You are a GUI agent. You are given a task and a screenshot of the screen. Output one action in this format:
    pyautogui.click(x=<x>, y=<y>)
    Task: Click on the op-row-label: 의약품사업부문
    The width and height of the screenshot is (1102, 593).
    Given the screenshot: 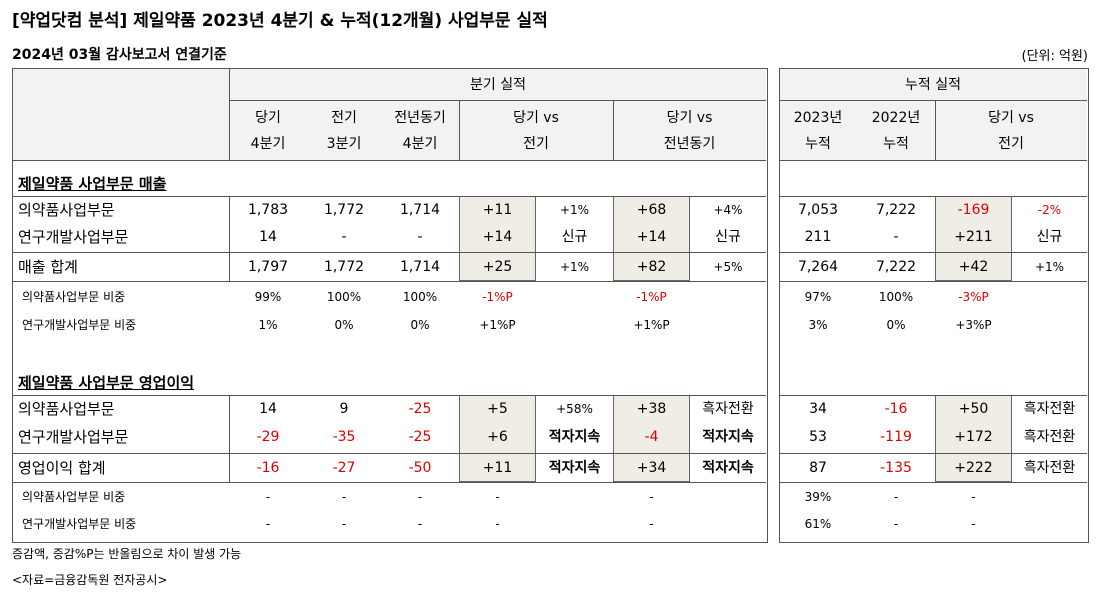 What is the action you would take?
    pyautogui.click(x=66, y=409)
    